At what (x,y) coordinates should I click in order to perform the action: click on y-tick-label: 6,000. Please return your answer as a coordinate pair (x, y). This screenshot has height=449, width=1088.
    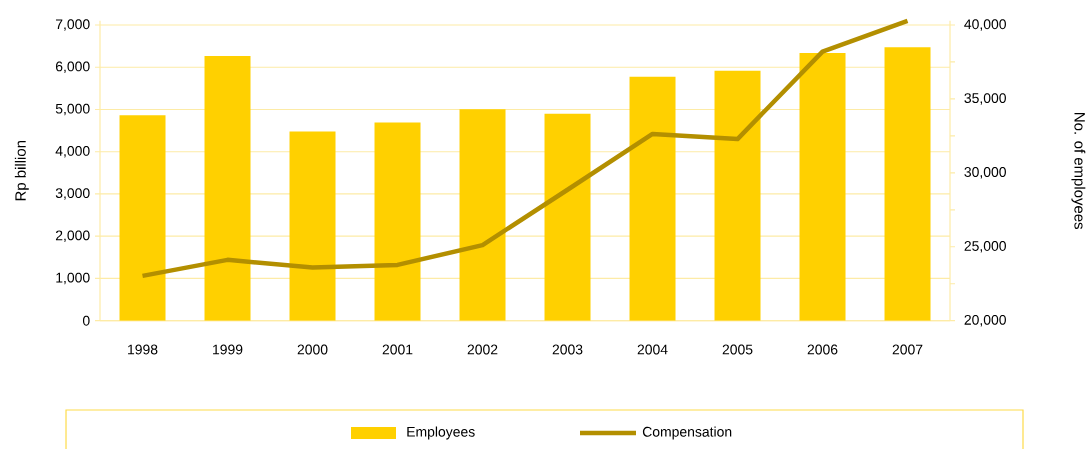
    Looking at the image, I should click on (72, 67).